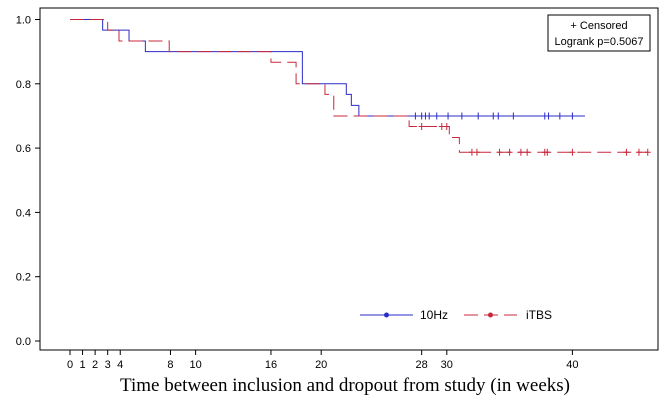  What do you see at coordinates (23, 21) in the screenshot?
I see `y-tick-label: 1.0` at bounding box center [23, 21].